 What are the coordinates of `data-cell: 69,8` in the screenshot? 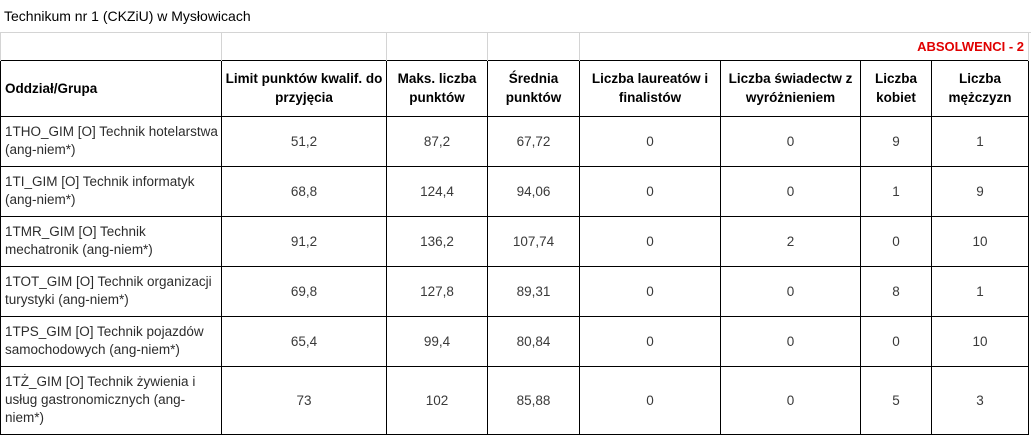 It's located at (304, 291).